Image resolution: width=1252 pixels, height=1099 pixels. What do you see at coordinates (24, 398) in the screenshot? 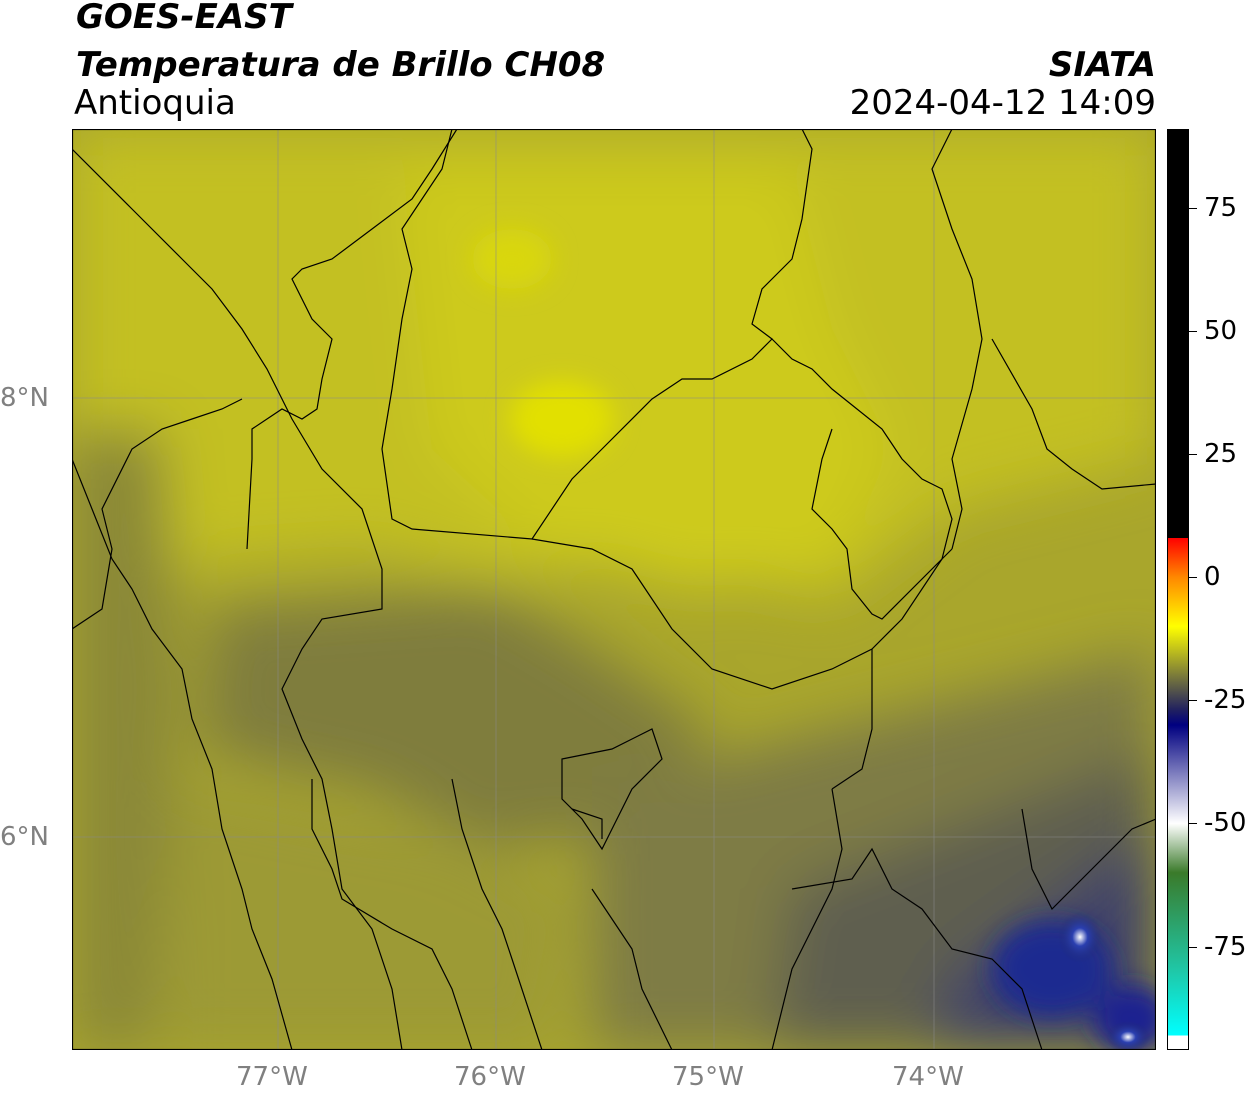
I see `lat-tick-label: 8°N` at bounding box center [24, 398].